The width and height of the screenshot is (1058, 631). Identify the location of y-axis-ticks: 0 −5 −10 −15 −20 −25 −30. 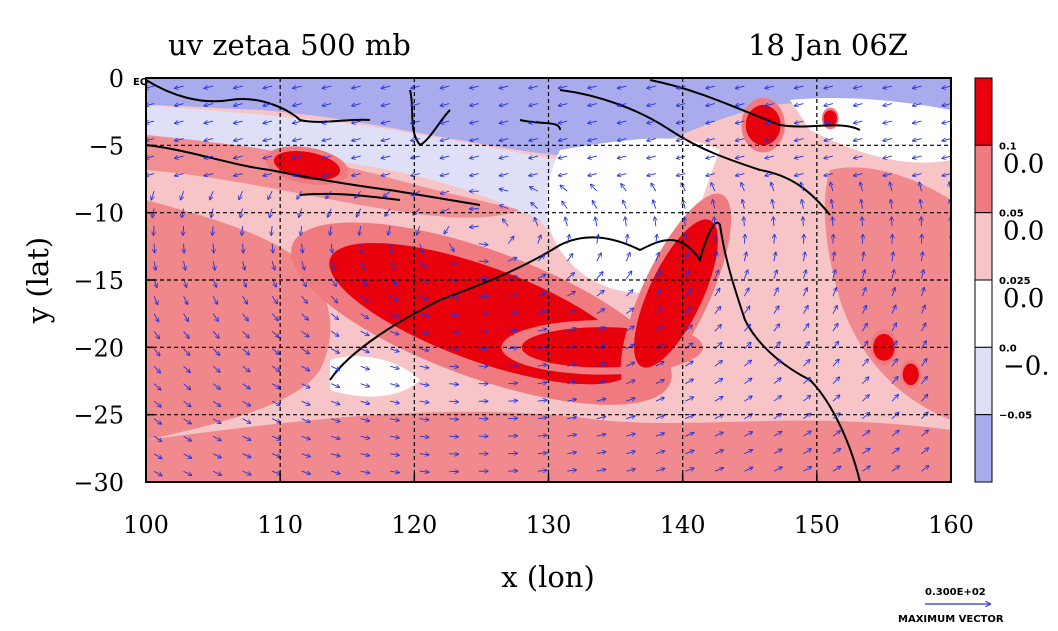
(113, 281).